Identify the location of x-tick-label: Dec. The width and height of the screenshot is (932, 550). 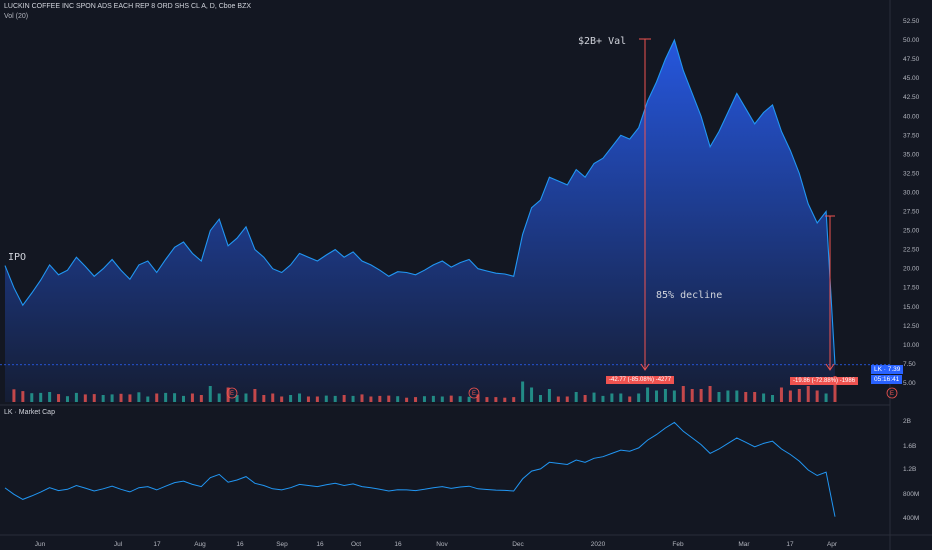
(518, 544).